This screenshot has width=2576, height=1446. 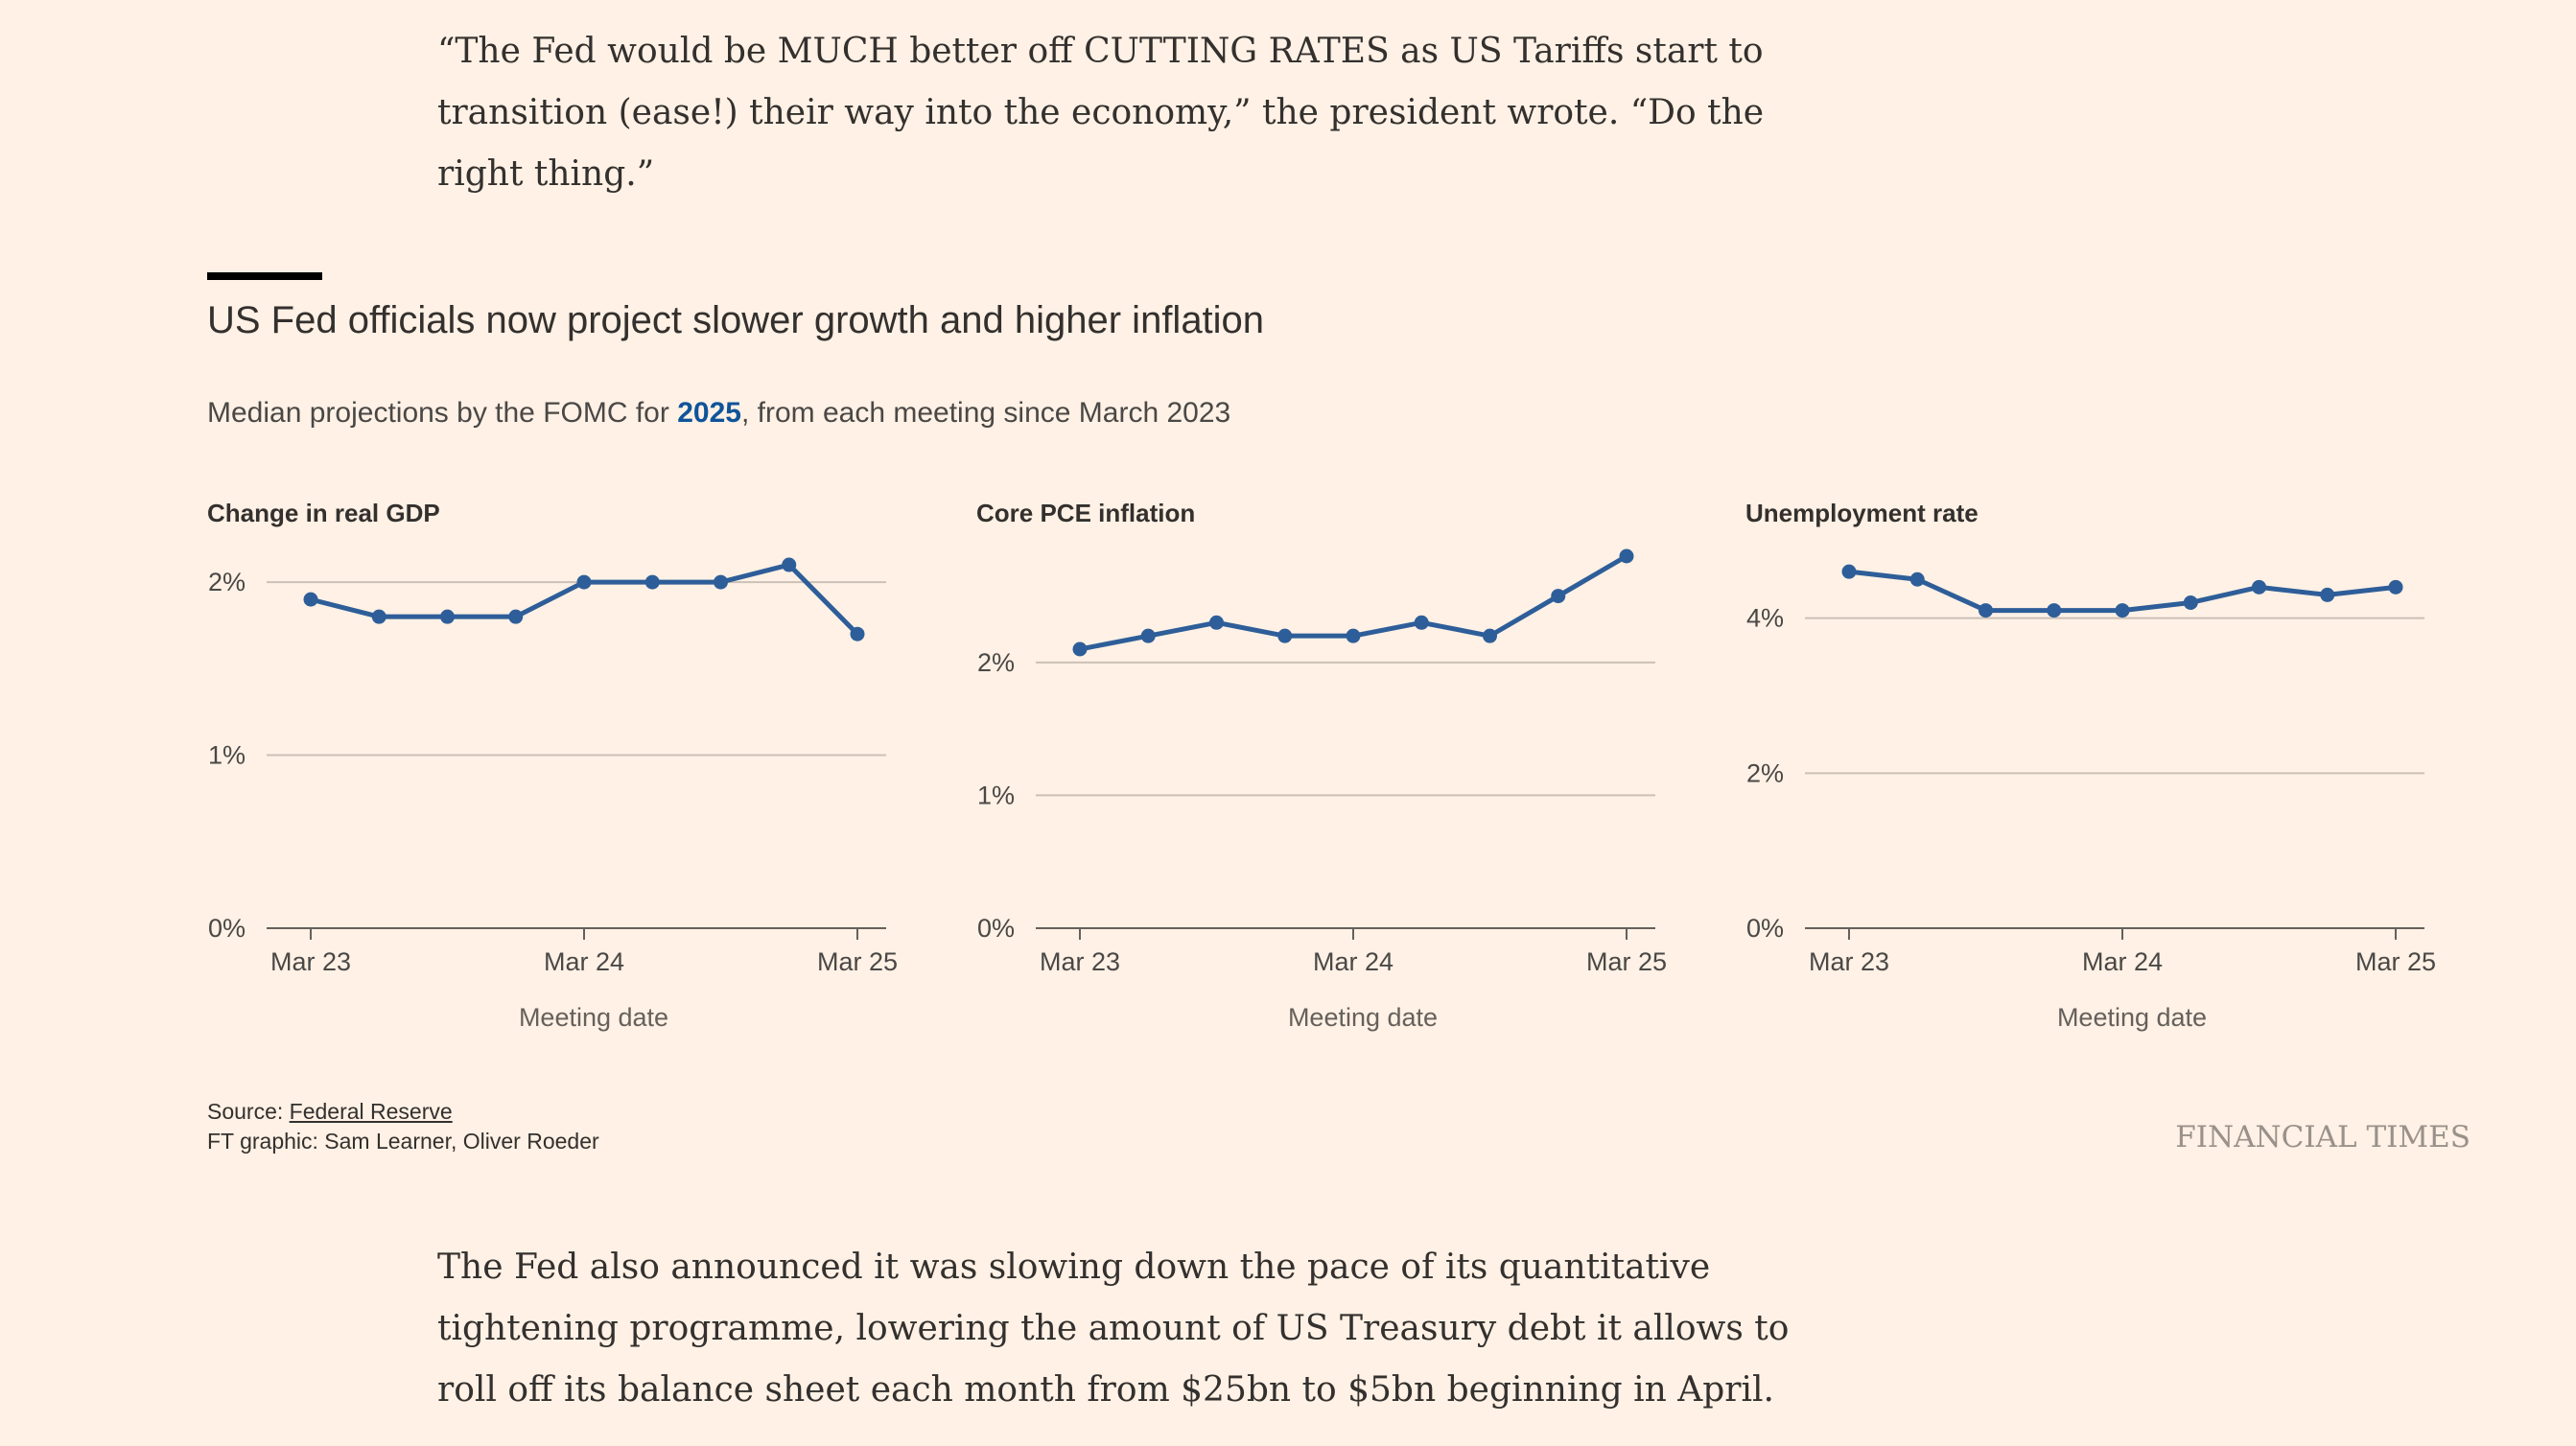 I want to click on graphic-credit: FT graphic: Sam Learner, Oliver Roeder, so click(x=403, y=1141).